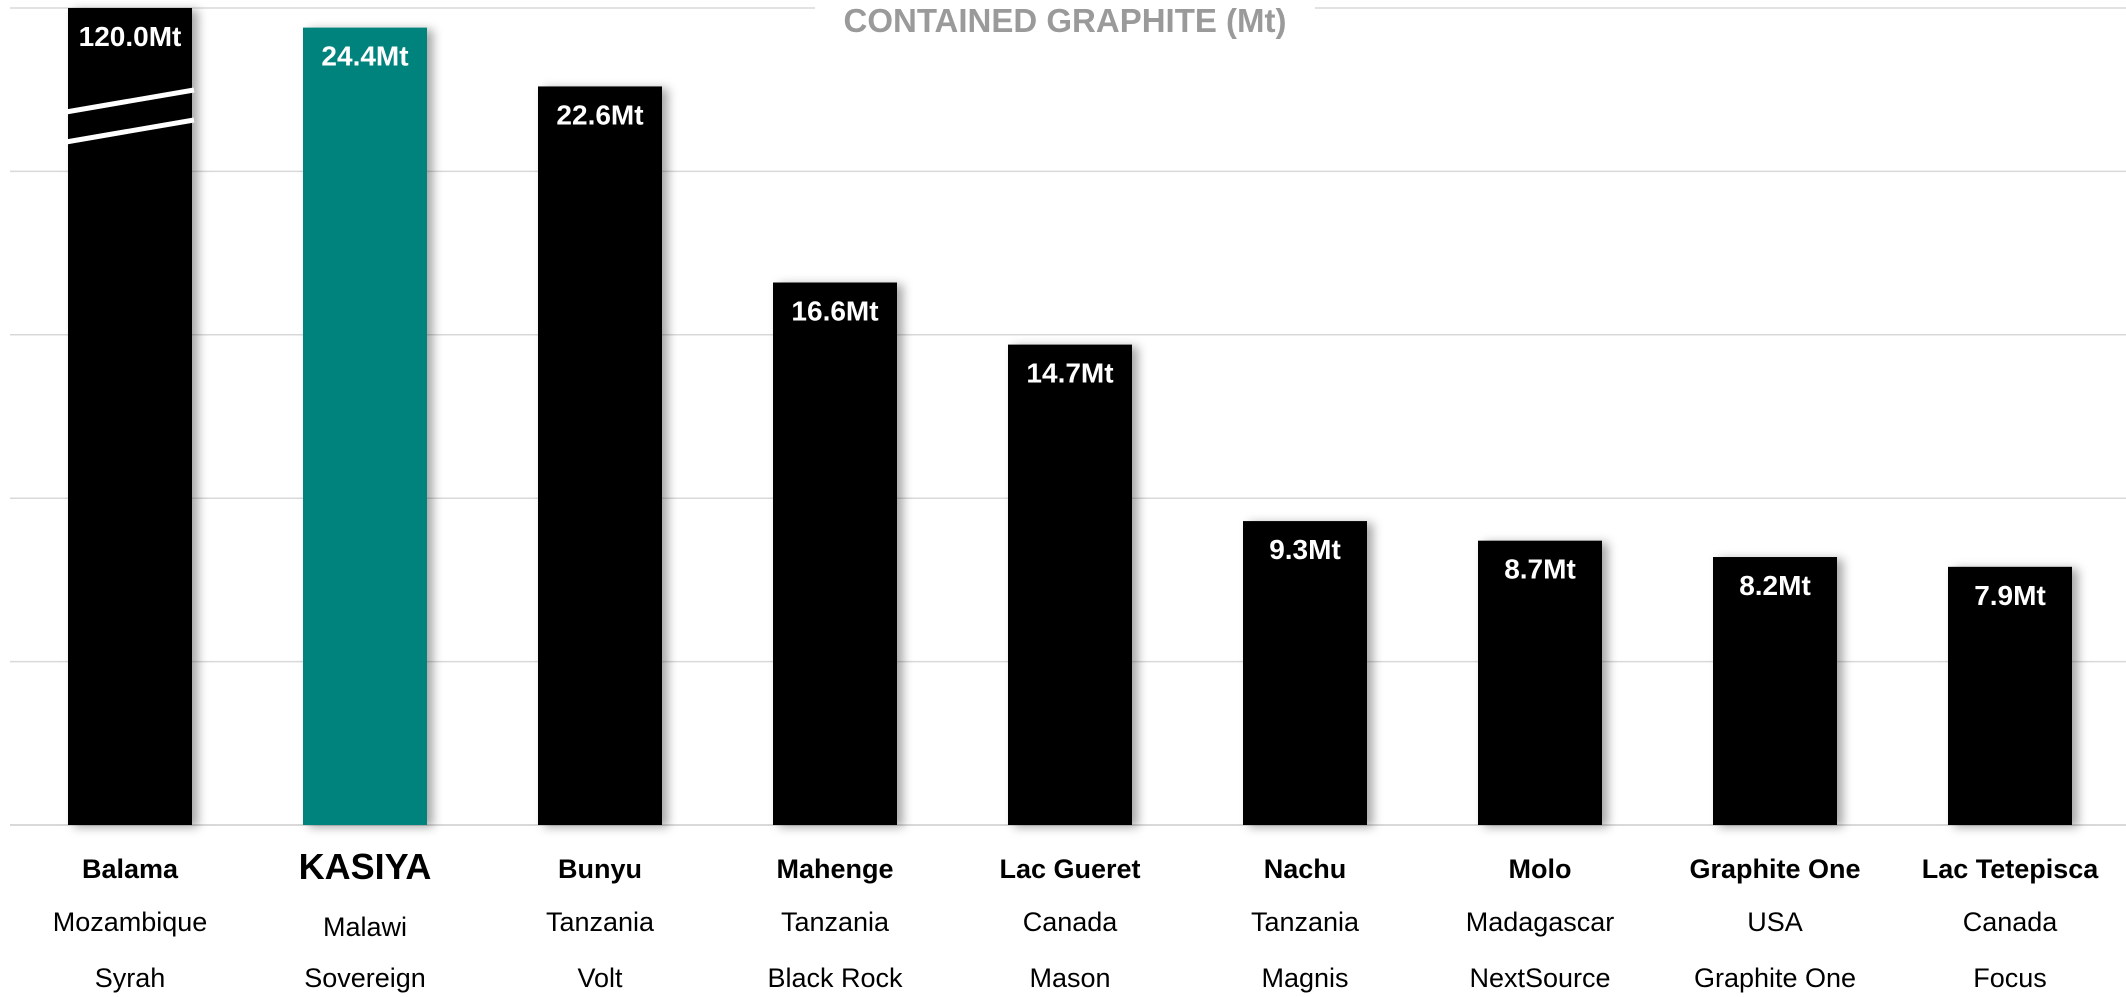 This screenshot has width=2126, height=997. I want to click on category-company: Focus, so click(2010, 978).